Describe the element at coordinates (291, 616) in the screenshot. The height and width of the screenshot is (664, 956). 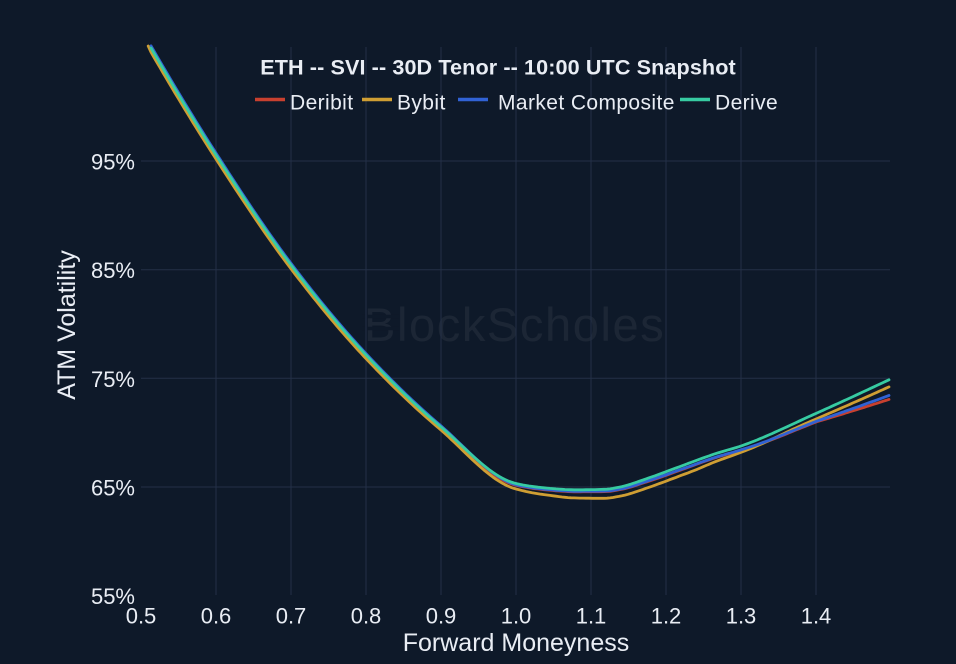
I see `svg-text: 0.7` at that location.